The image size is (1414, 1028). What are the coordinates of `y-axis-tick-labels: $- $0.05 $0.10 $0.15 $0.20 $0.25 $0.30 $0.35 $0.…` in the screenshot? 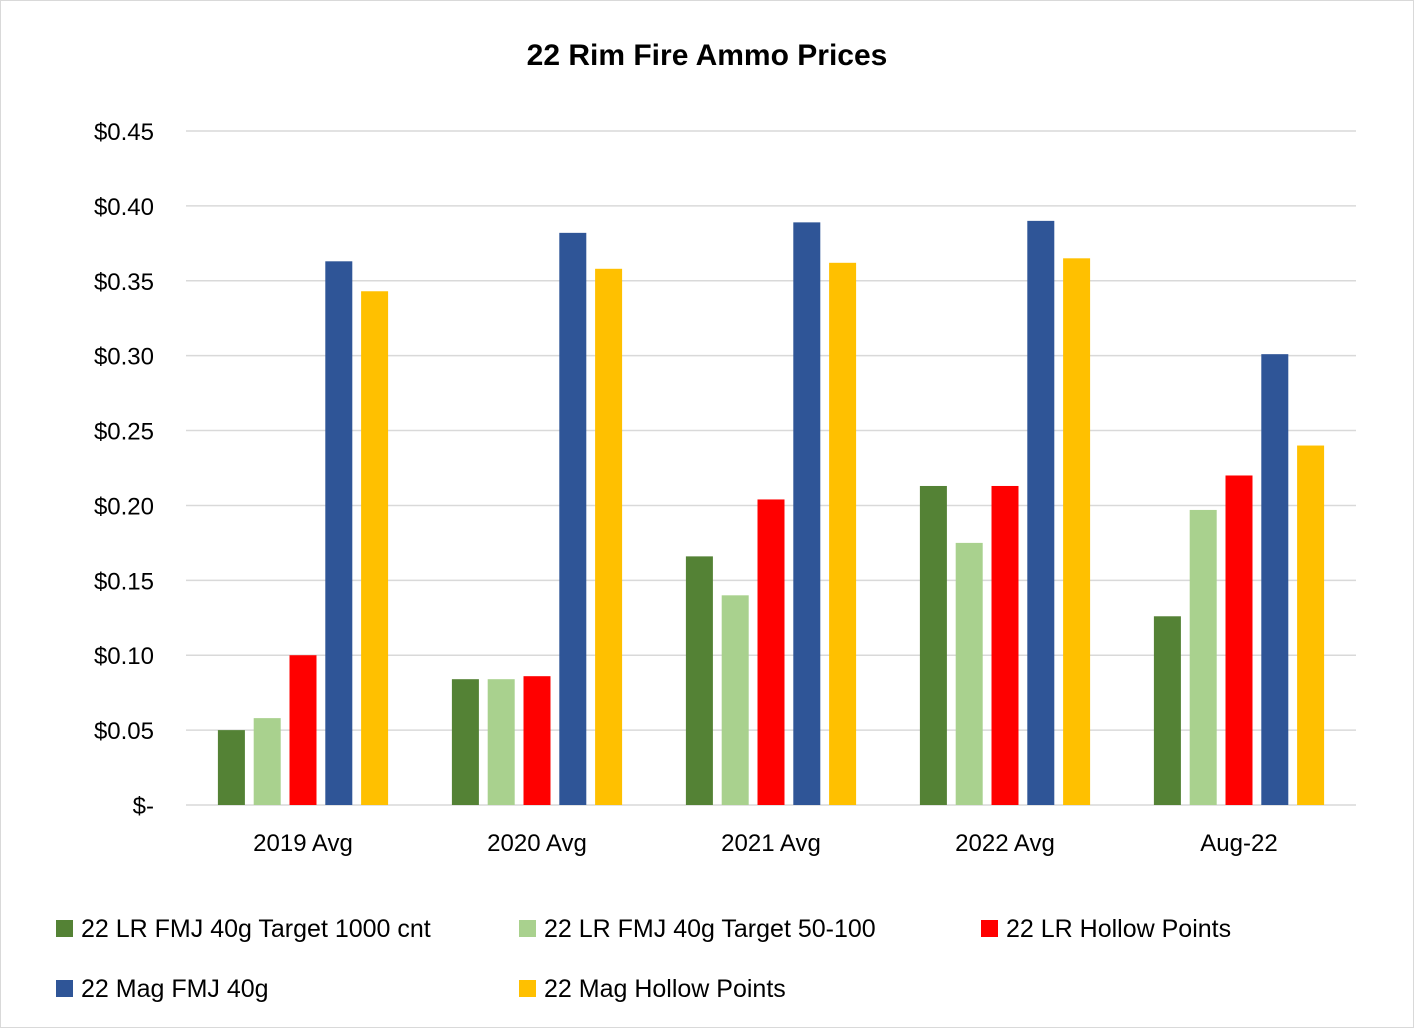 It's located at (124, 469).